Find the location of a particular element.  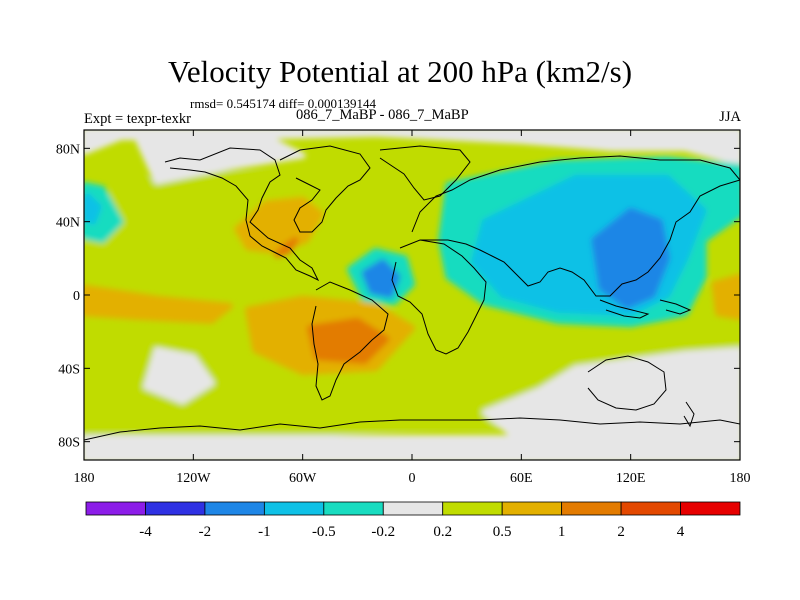

colorbar-label: 0.2 is located at coordinates (442, 532).